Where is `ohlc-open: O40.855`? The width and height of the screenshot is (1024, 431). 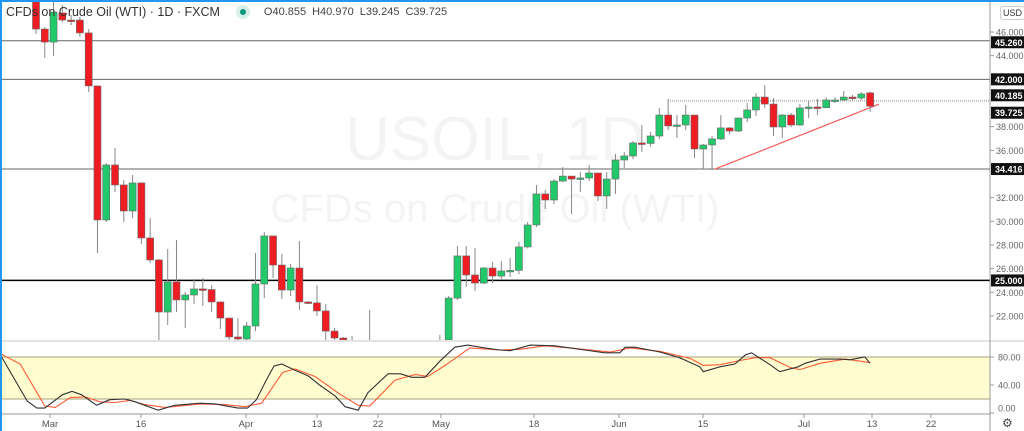
ohlc-open: O40.855 is located at coordinates (285, 12).